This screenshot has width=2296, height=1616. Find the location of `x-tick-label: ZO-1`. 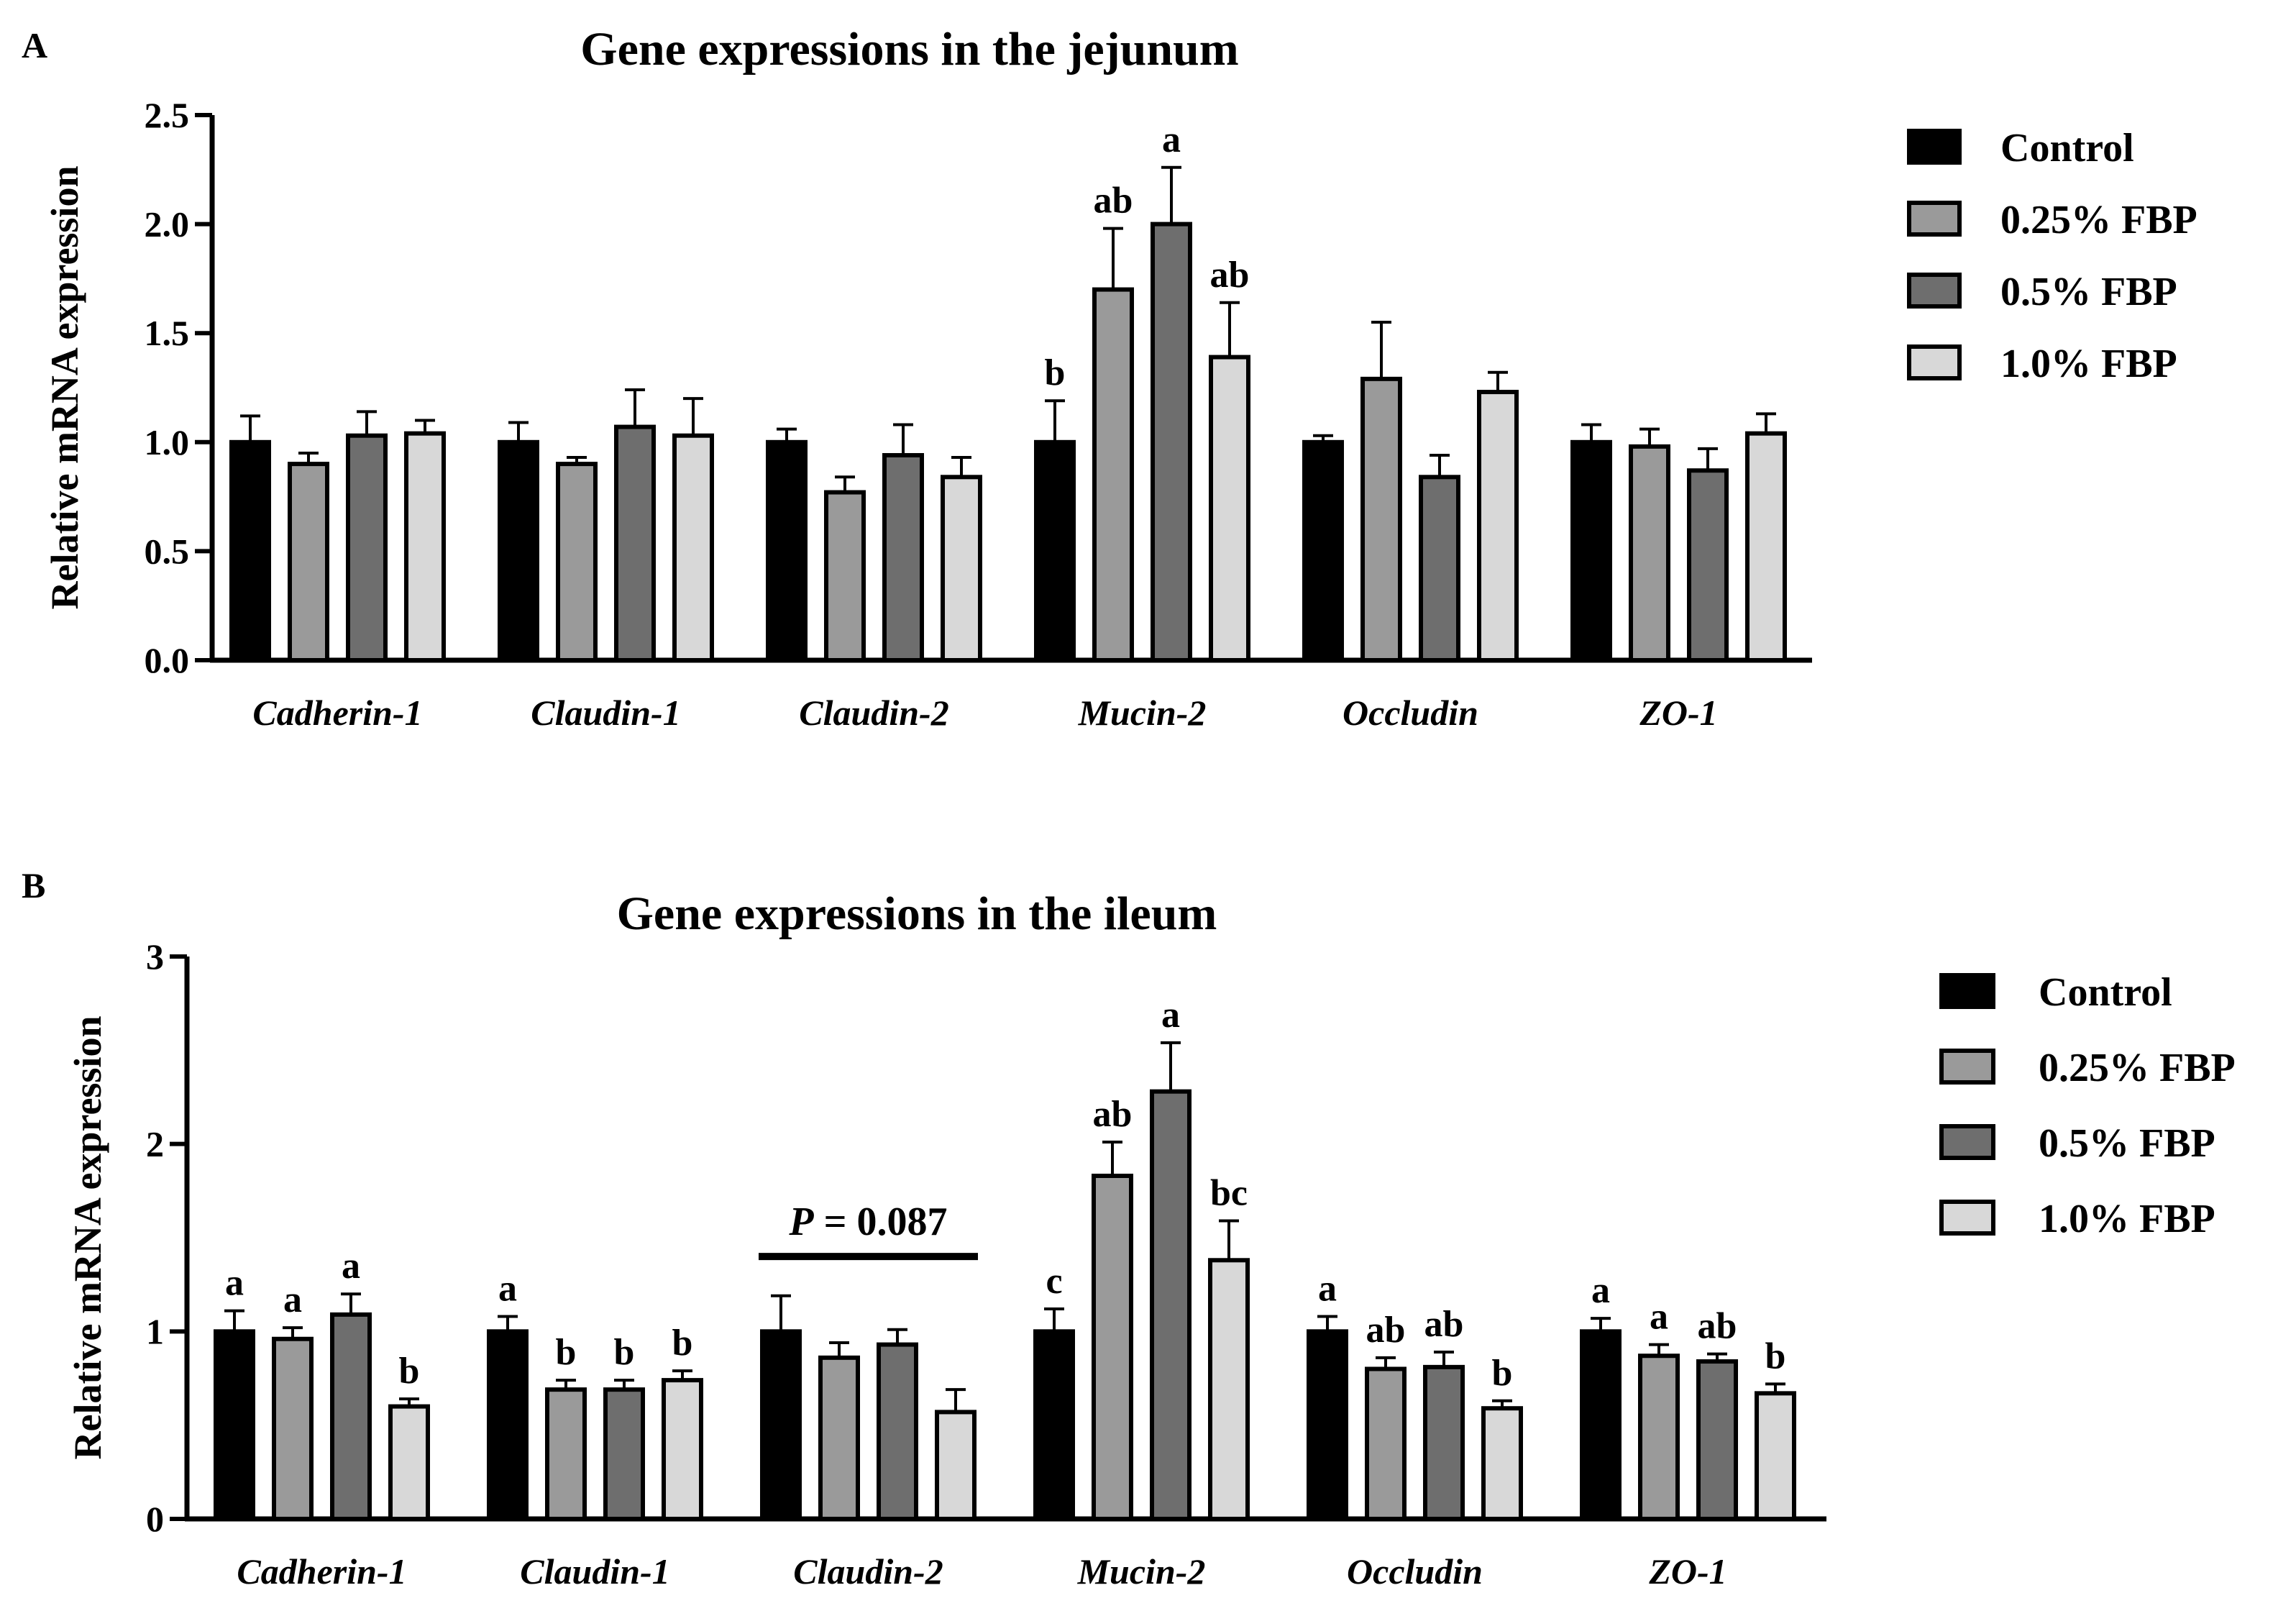

x-tick-label: ZO-1 is located at coordinates (1687, 1571).